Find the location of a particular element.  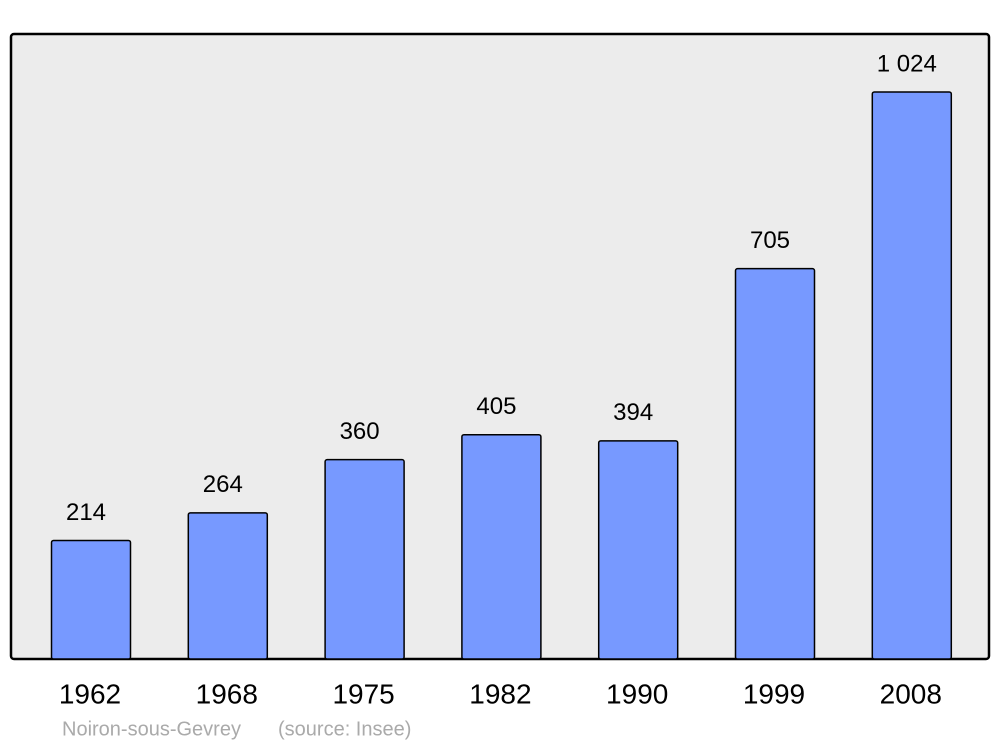

x-tick-label: 2008 is located at coordinates (911, 693).